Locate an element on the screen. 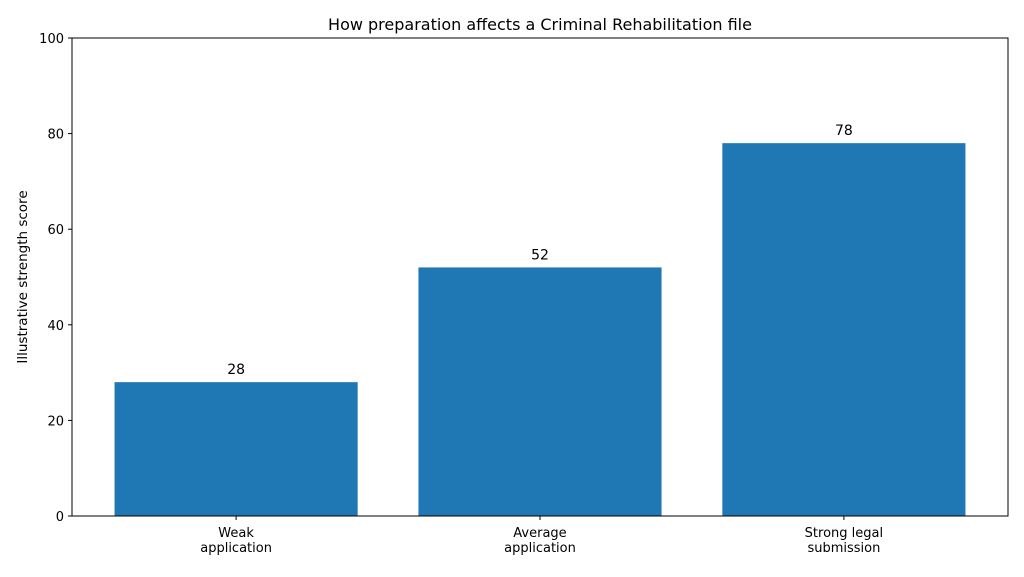 The height and width of the screenshot is (577, 1024). x-tick-label: Strong legal is located at coordinates (844, 533).